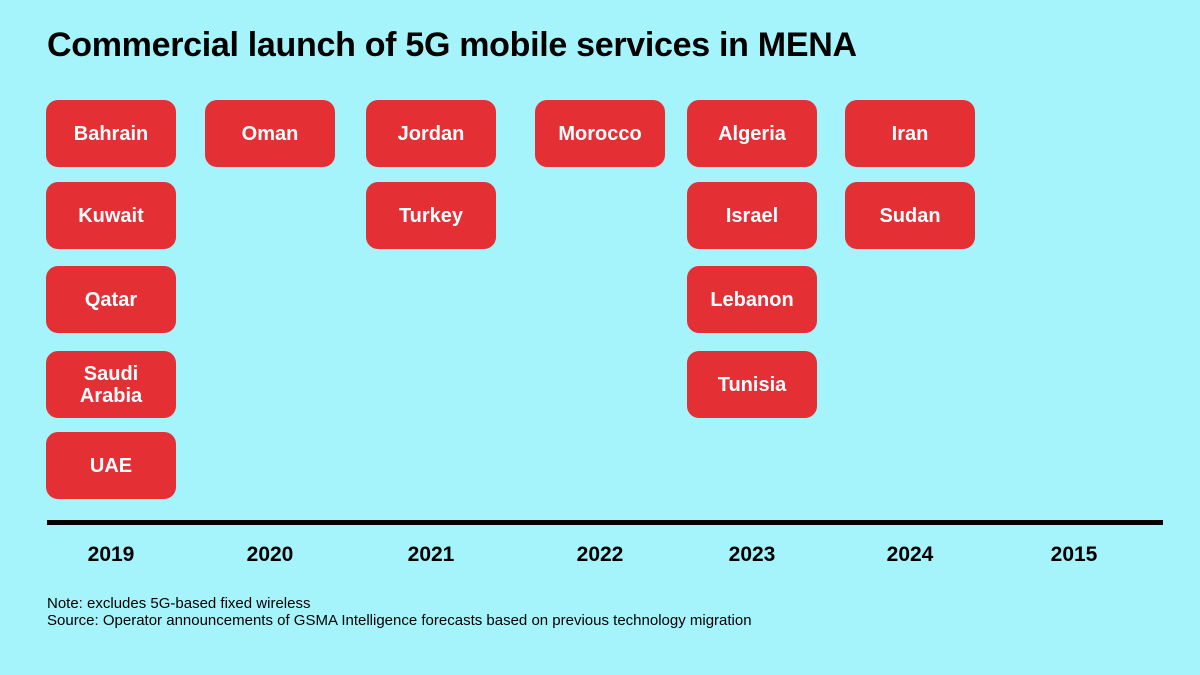 The width and height of the screenshot is (1200, 675). What do you see at coordinates (910, 133) in the screenshot?
I see `country-box: Iran` at bounding box center [910, 133].